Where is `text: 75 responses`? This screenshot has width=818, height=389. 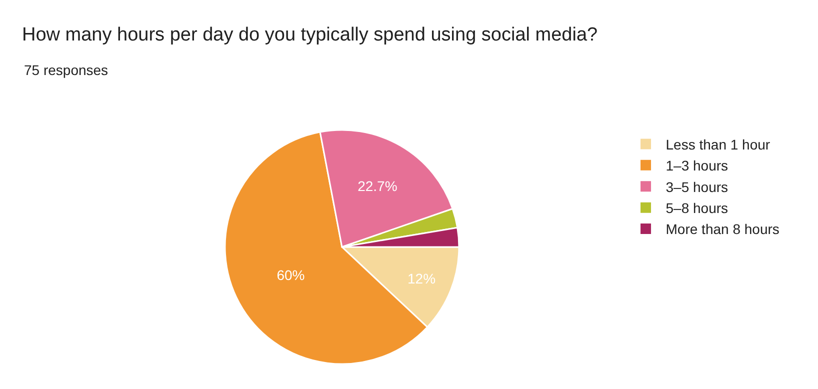 text: 75 responses is located at coordinates (66, 70).